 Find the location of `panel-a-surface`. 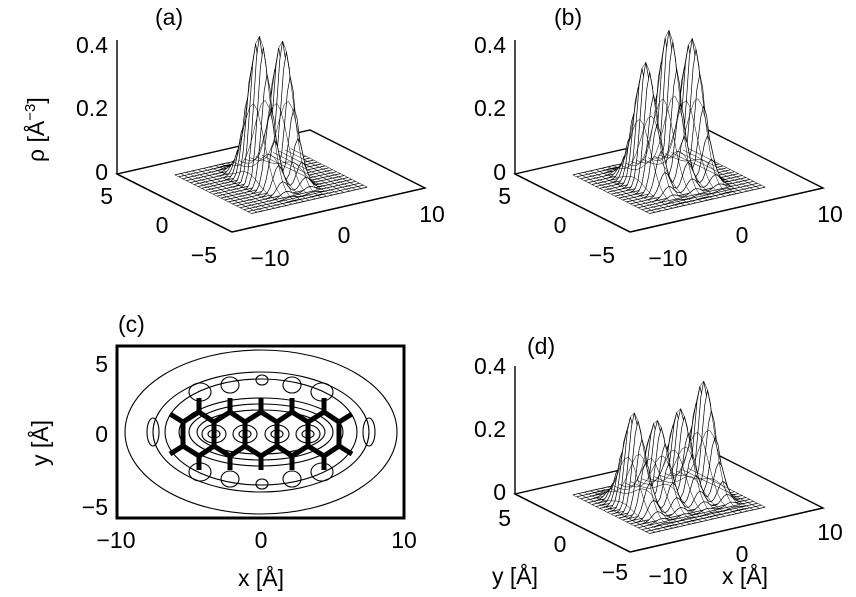

panel-a-surface is located at coordinates (271, 124).